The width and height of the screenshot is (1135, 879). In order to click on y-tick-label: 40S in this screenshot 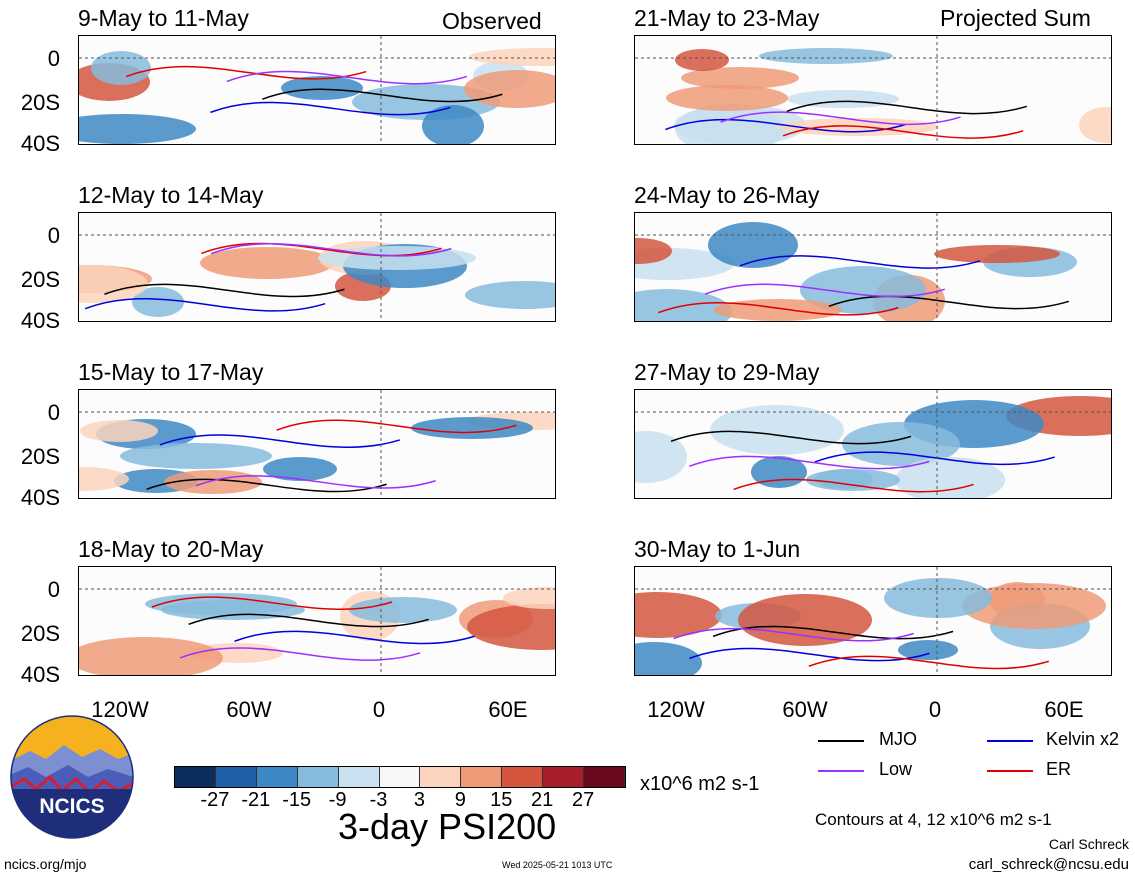, I will do `click(40, 674)`.